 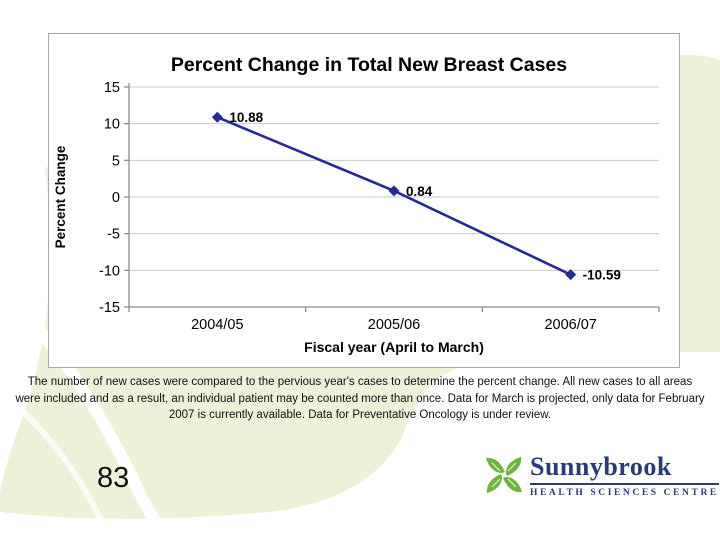 I want to click on x-category-label: 2006/07, so click(x=570, y=325).